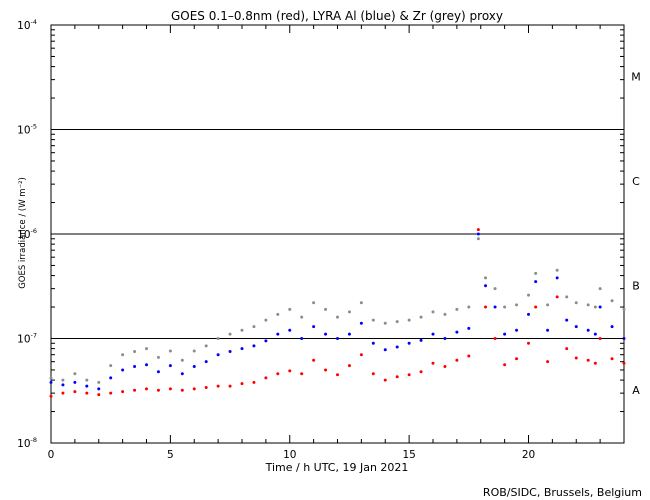 This screenshot has width=650, height=500. Describe the element at coordinates (636, 77) in the screenshot. I see `flare-class-label: M` at that location.